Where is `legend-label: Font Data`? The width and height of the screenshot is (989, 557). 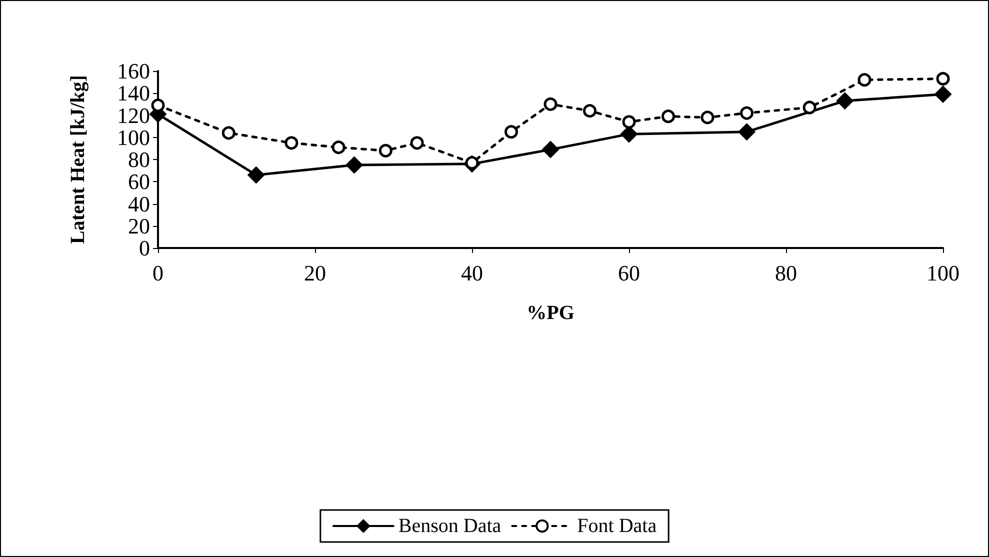 legend-label: Font Data is located at coordinates (617, 526).